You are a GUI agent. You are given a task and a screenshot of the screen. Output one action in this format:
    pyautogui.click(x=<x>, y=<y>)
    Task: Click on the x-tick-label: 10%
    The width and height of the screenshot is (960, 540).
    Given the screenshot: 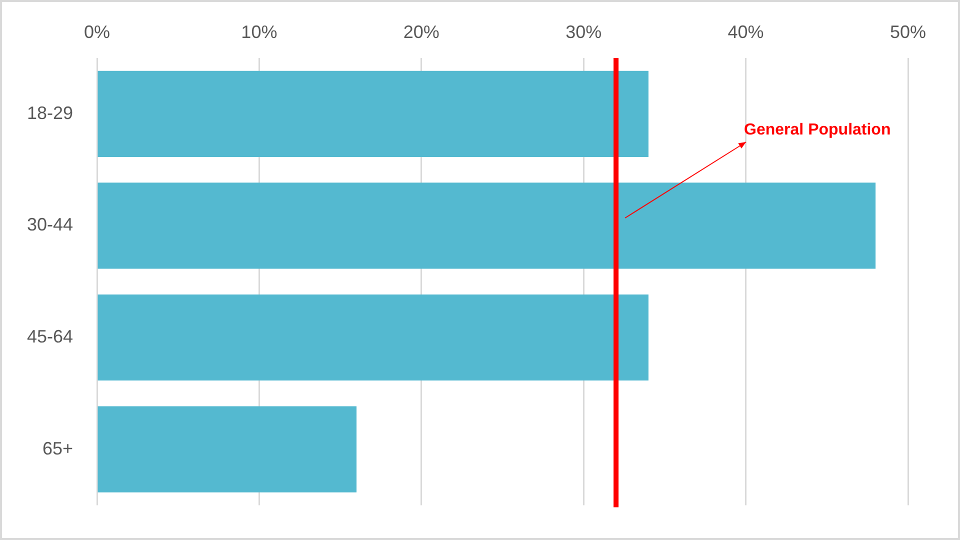 What is the action you would take?
    pyautogui.click(x=259, y=32)
    